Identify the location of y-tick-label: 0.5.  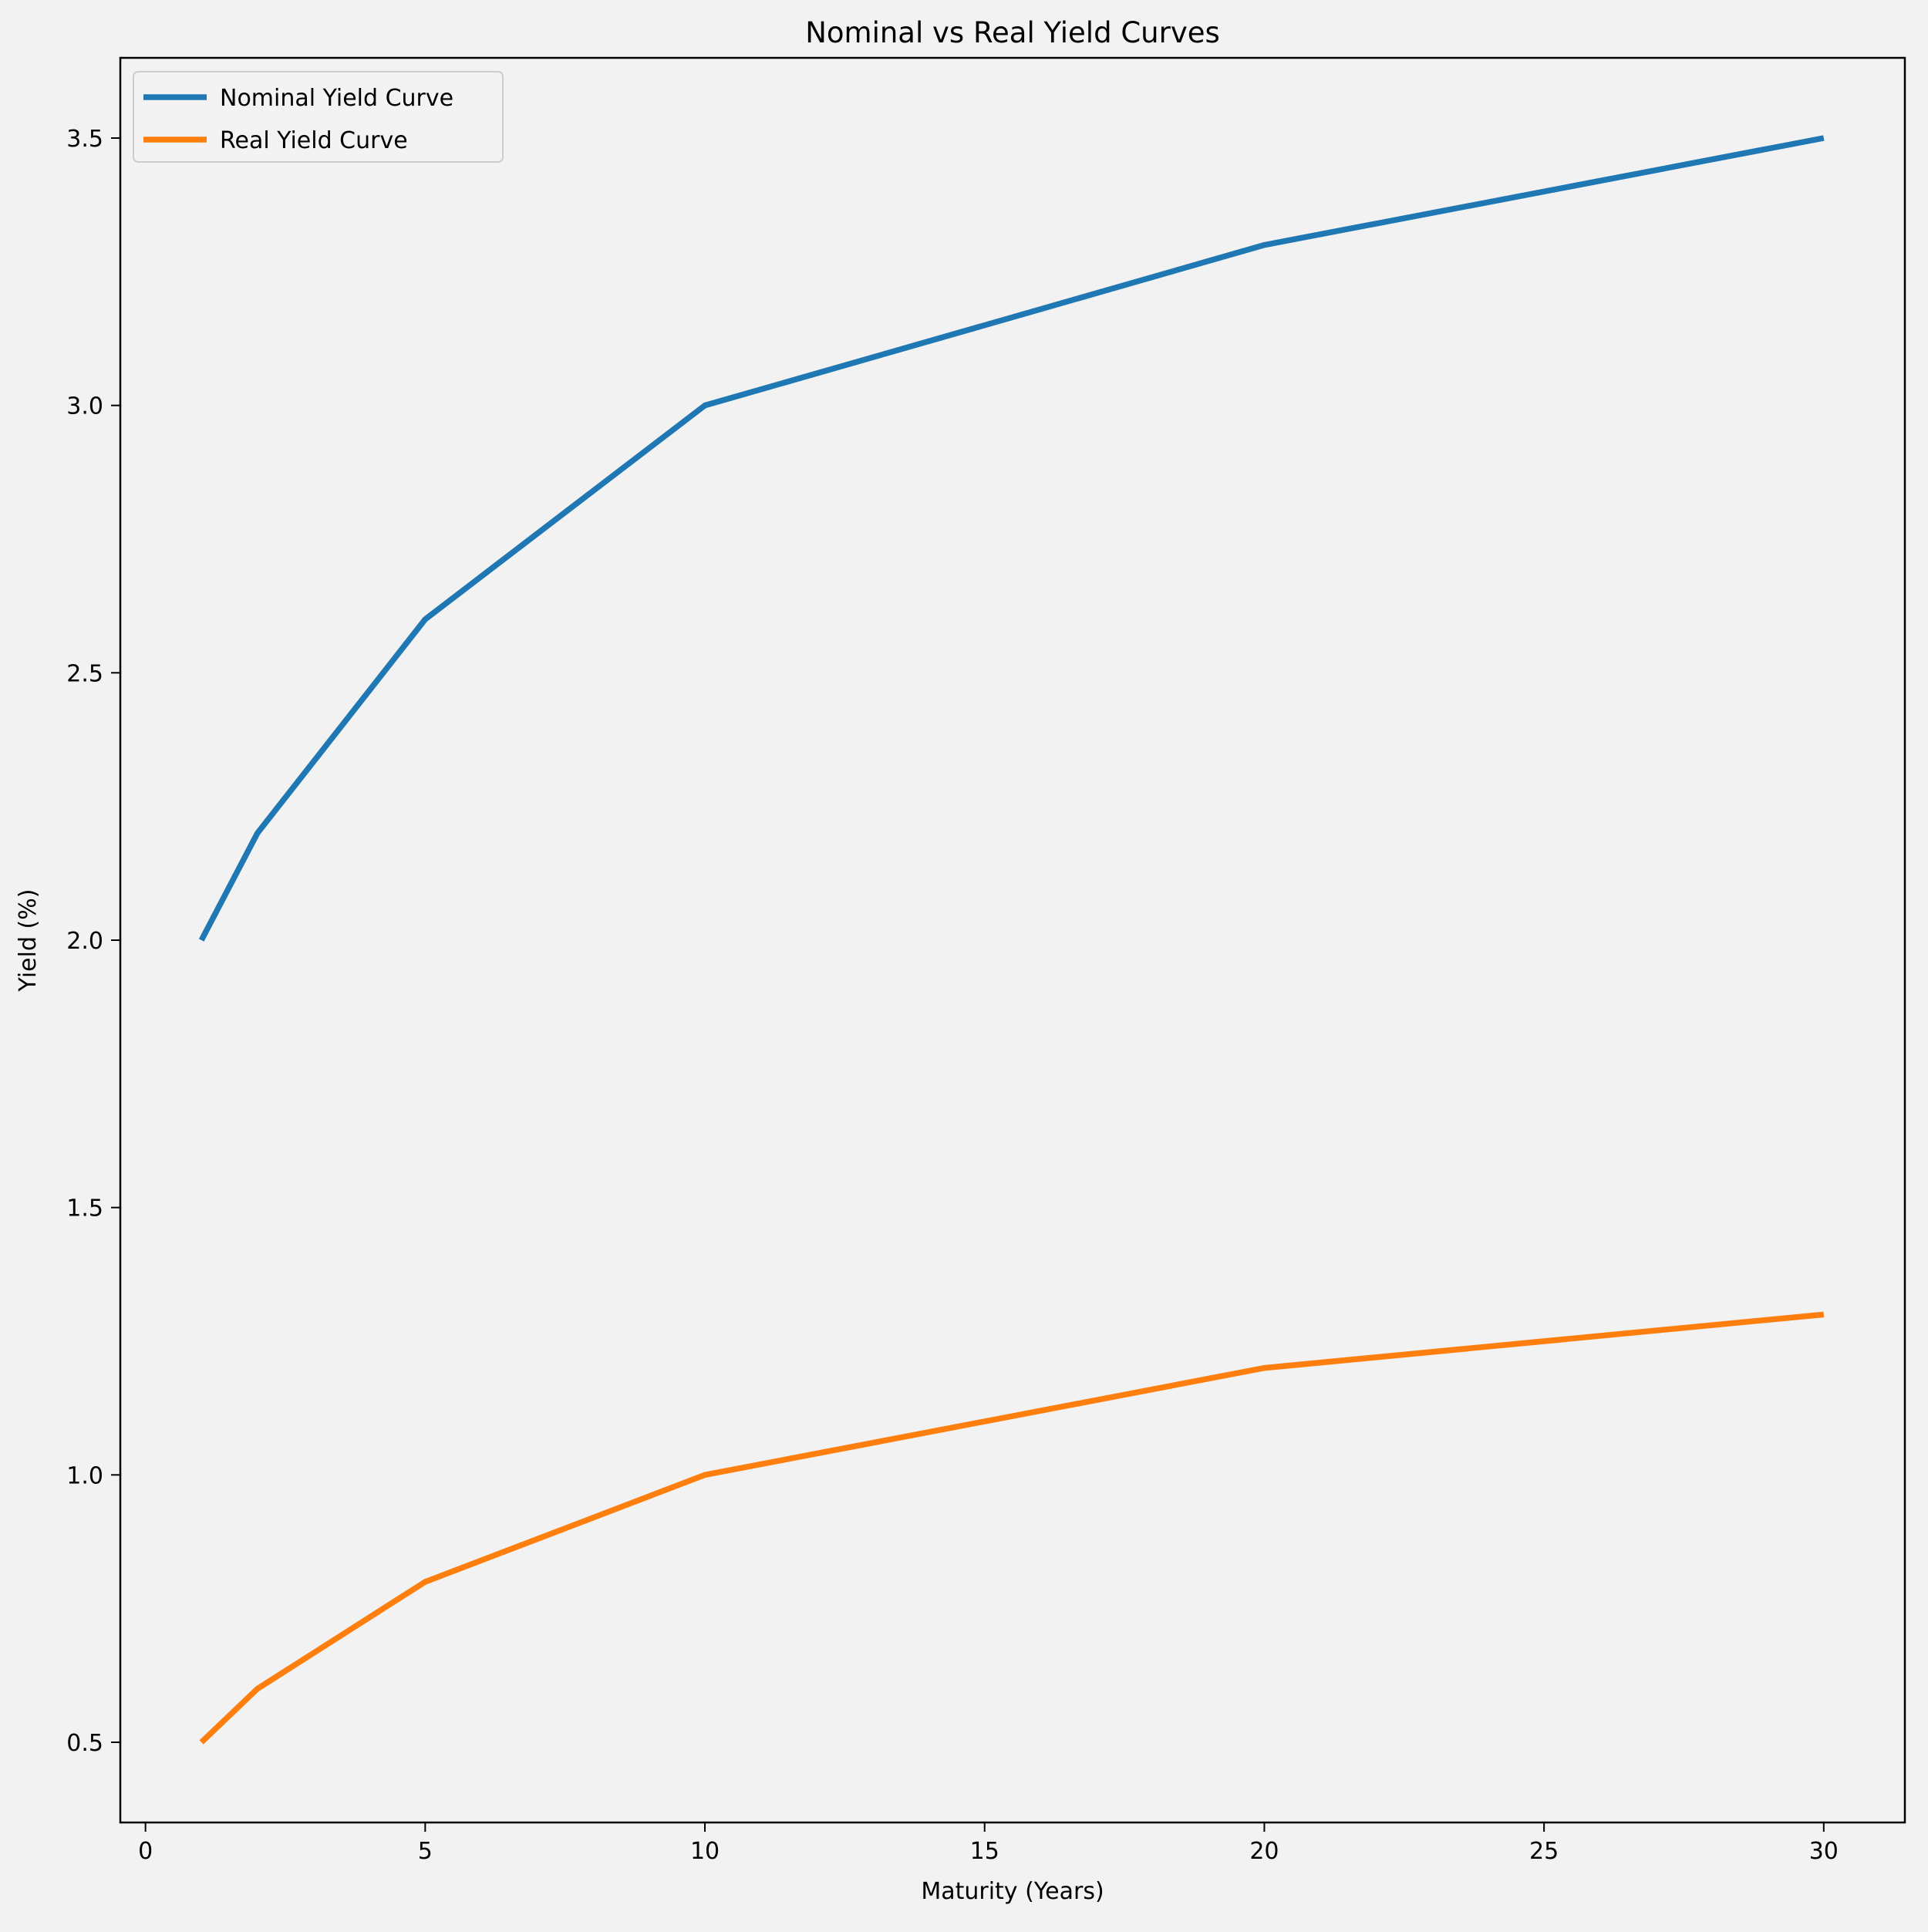
(84, 1743).